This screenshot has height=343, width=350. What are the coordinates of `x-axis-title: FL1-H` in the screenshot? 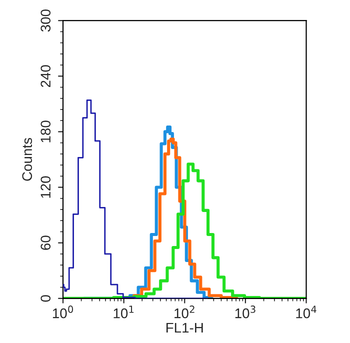 It's located at (184, 327).